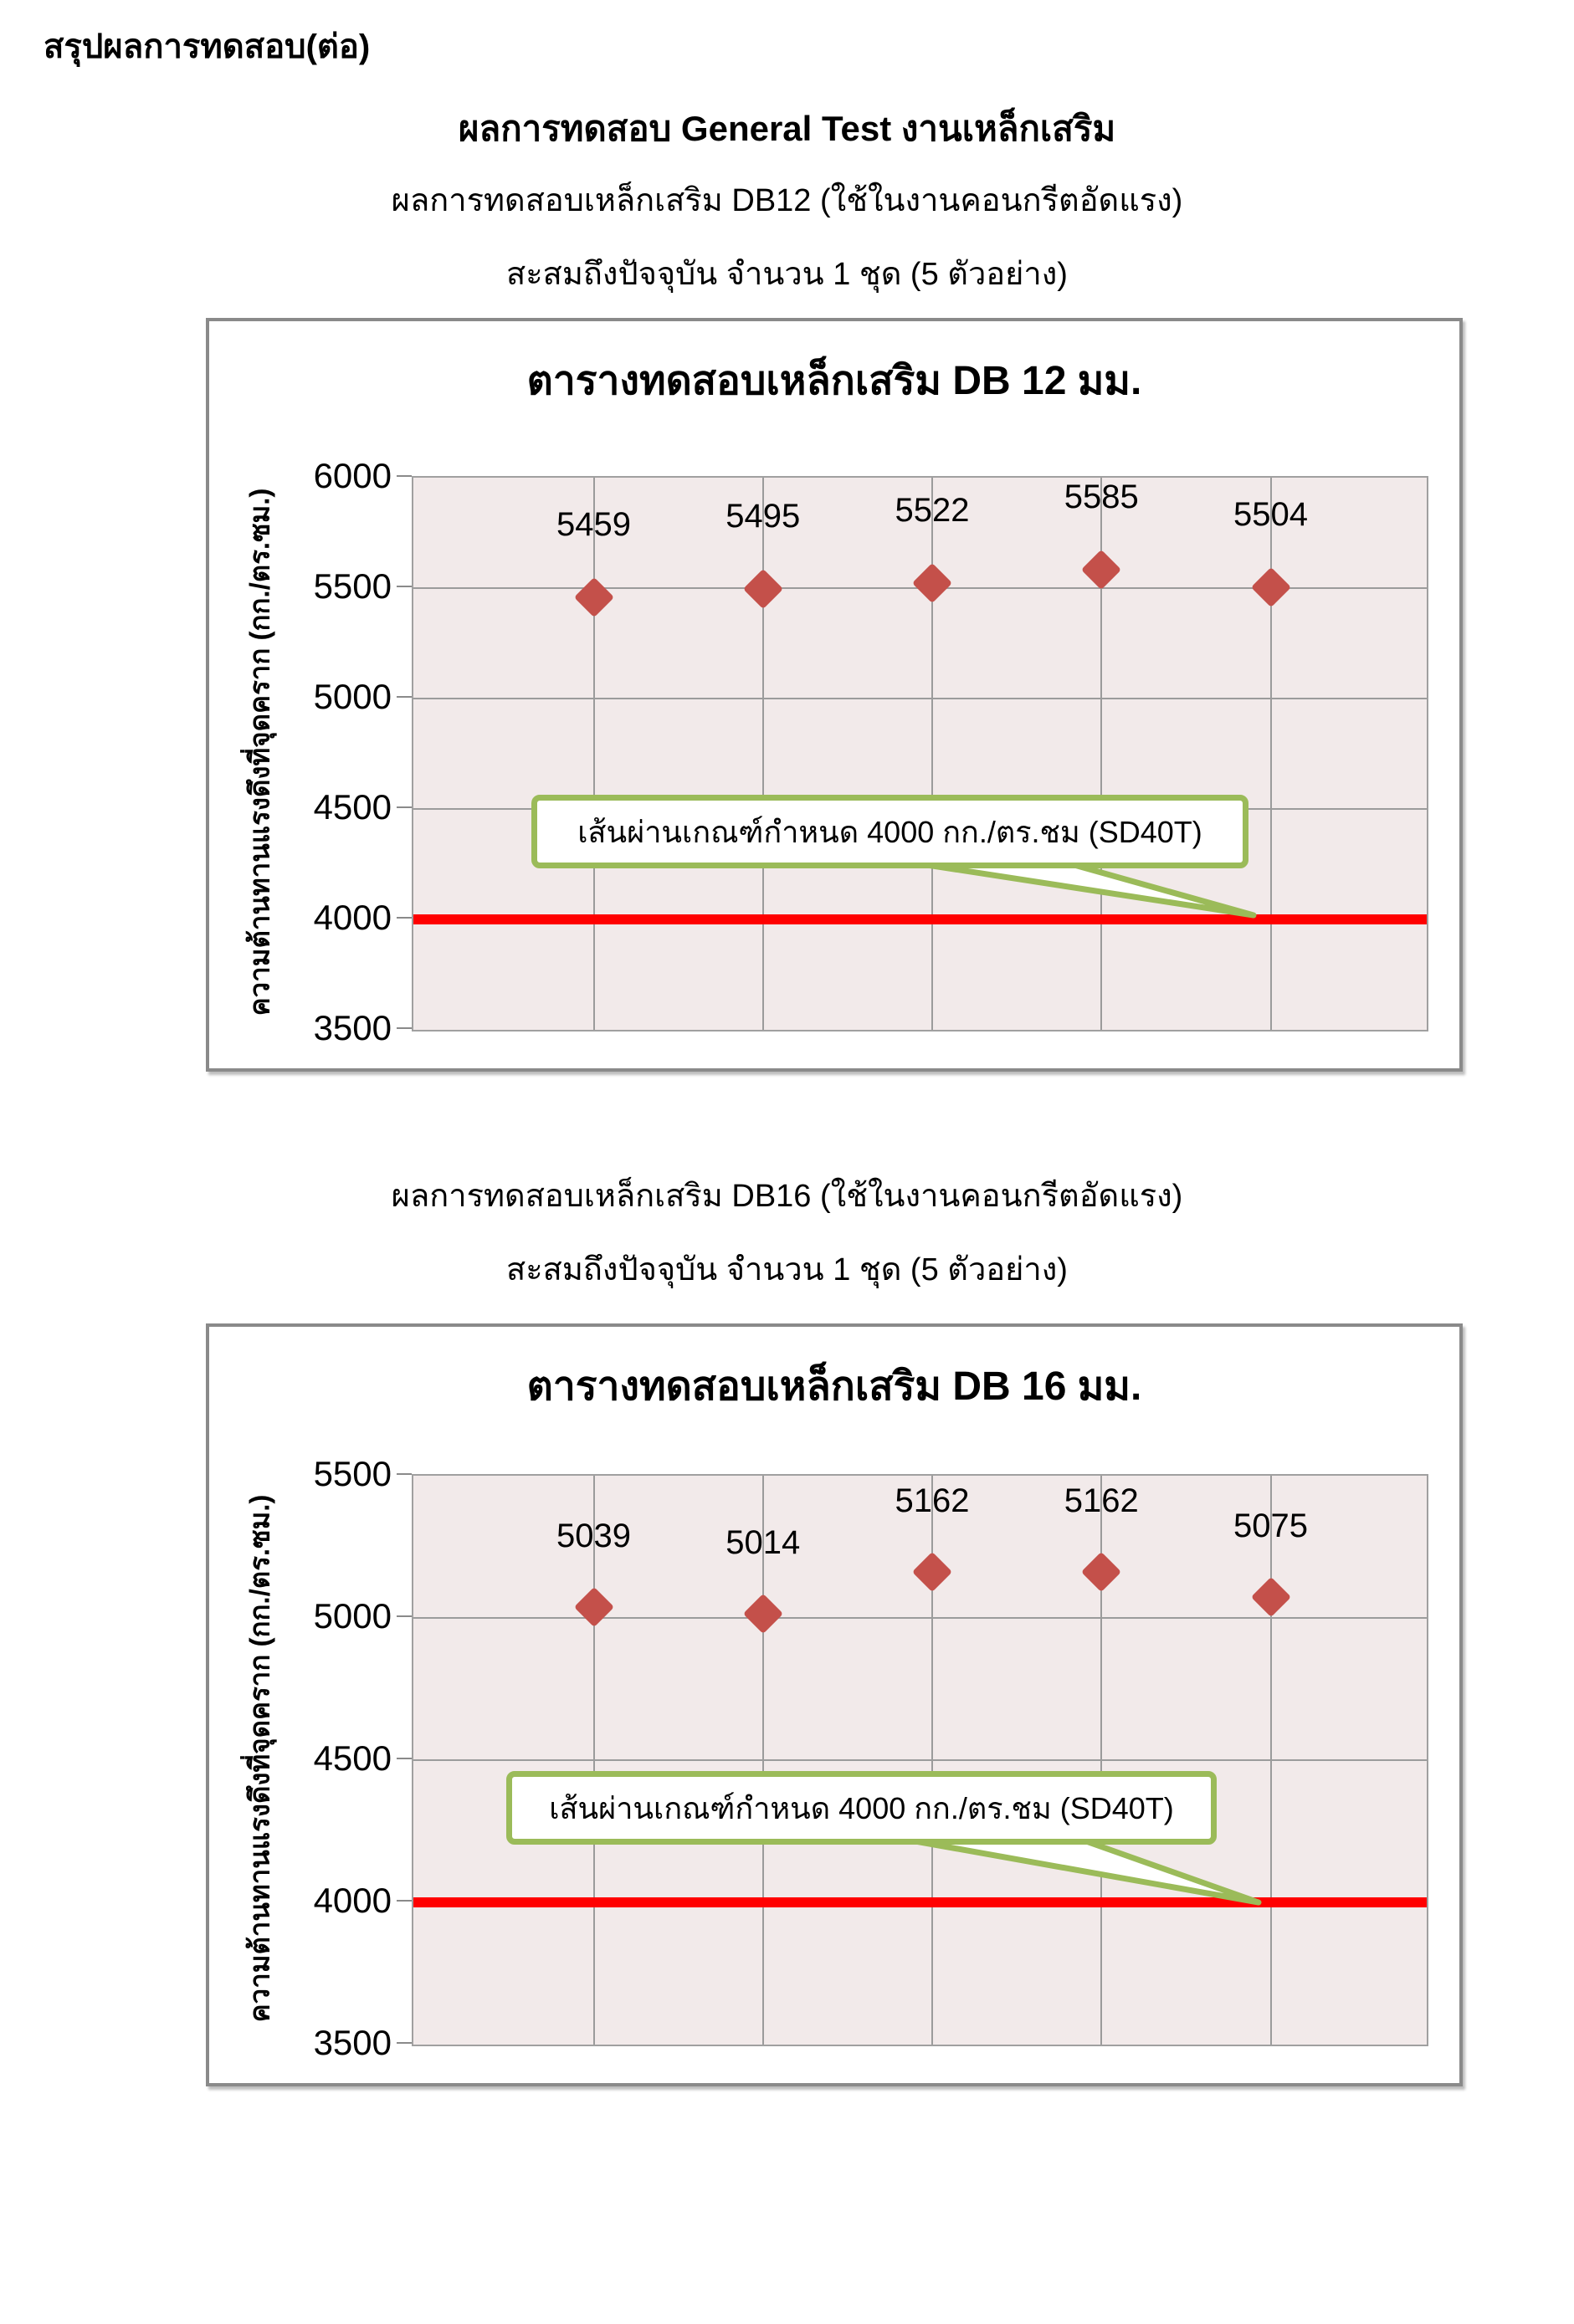  Describe the element at coordinates (834, 1387) in the screenshot. I see `chart-db16-title: ตารางทดสอบเหล็กเสริม DB 16 มม.` at that location.